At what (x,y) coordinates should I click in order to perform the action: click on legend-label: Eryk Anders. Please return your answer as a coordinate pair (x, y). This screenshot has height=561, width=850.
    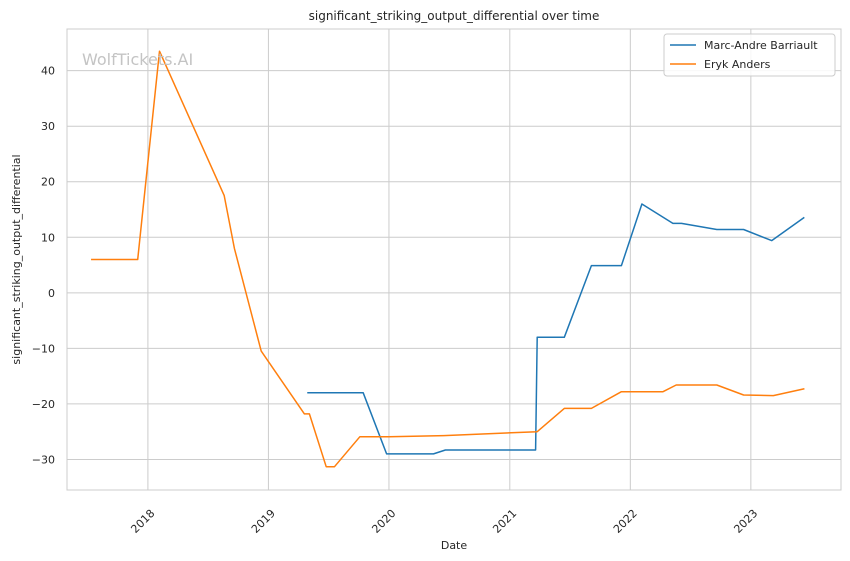
    Looking at the image, I should click on (737, 64).